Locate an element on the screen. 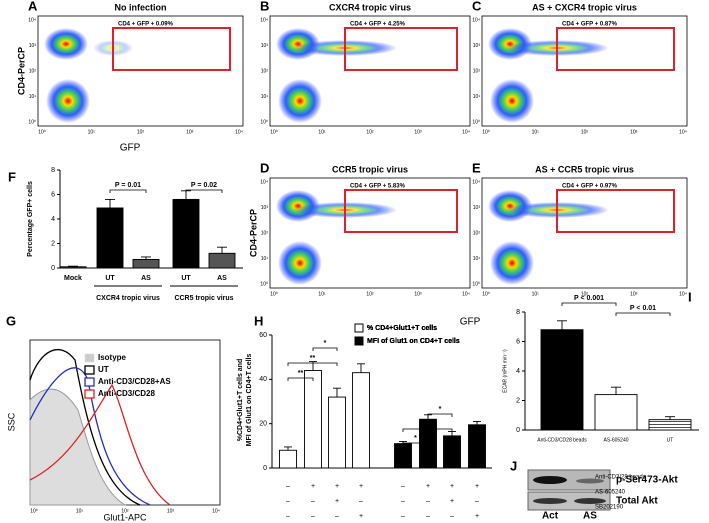 The width and height of the screenshot is (709, 523). condition-label: Anti-CD3/28 beads is located at coordinates (620, 478).